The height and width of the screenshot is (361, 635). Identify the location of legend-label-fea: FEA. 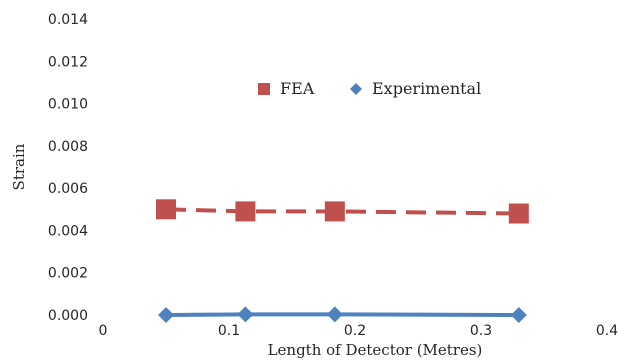
(297, 88).